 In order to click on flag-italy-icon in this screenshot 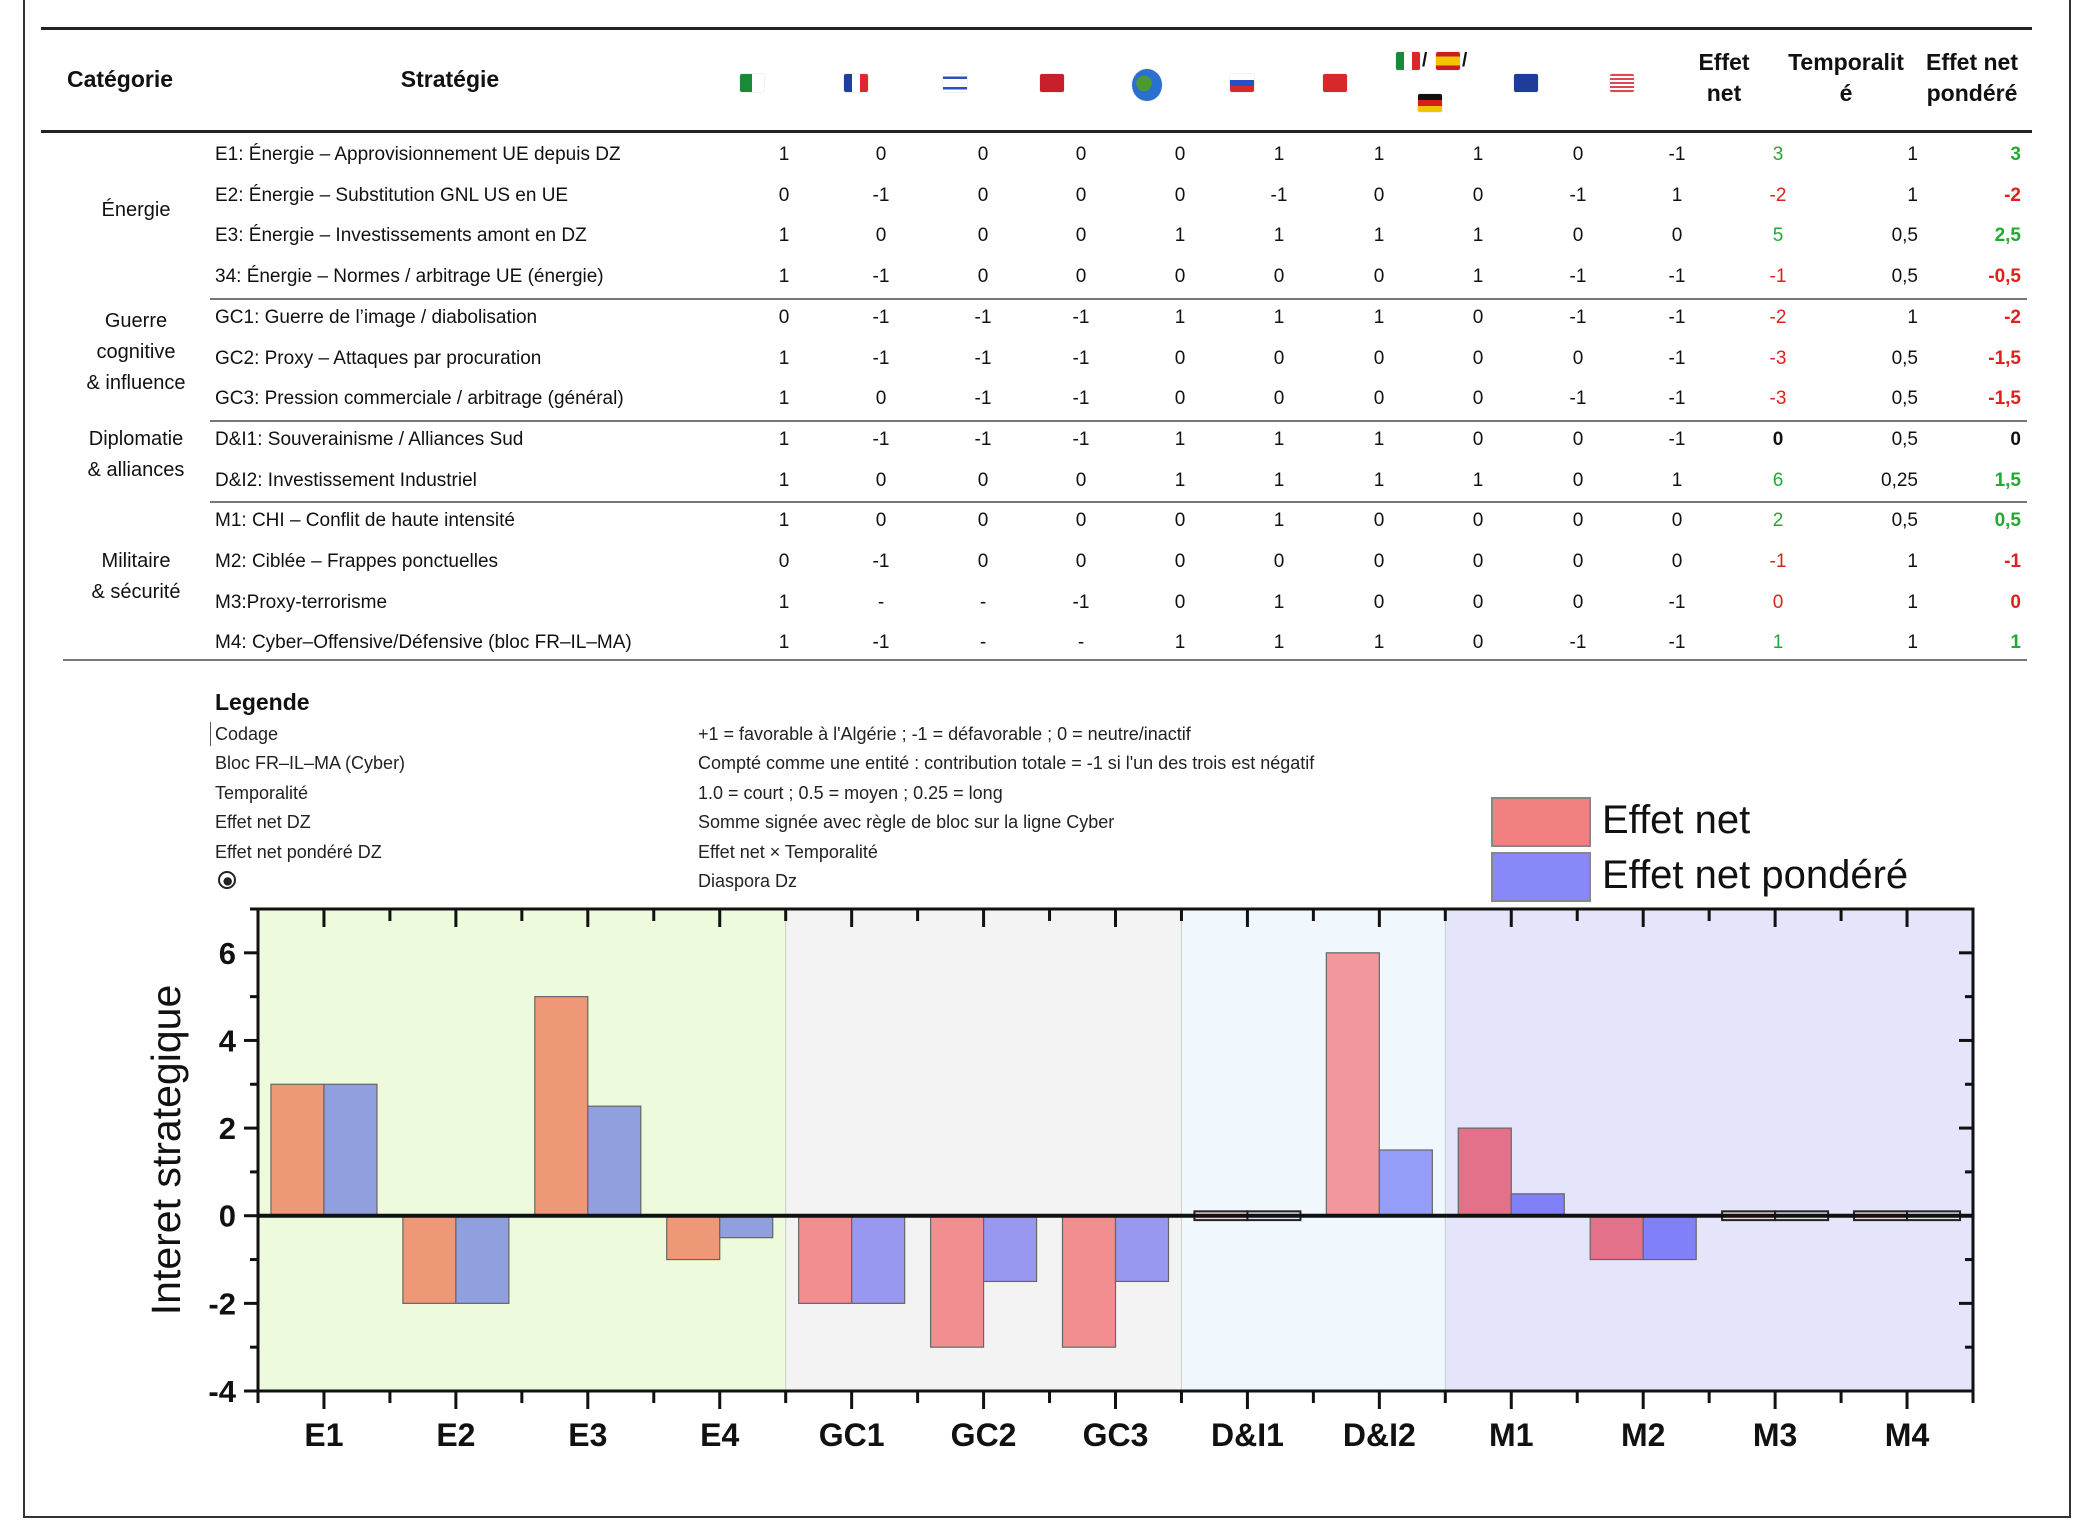, I will do `click(1408, 61)`.